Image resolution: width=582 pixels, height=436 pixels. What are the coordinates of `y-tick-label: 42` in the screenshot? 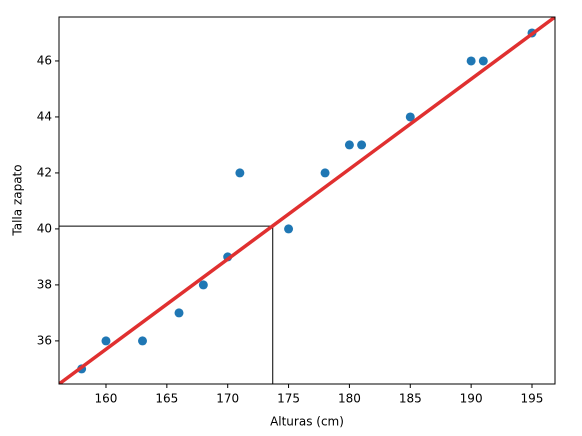 It's located at (44, 172).